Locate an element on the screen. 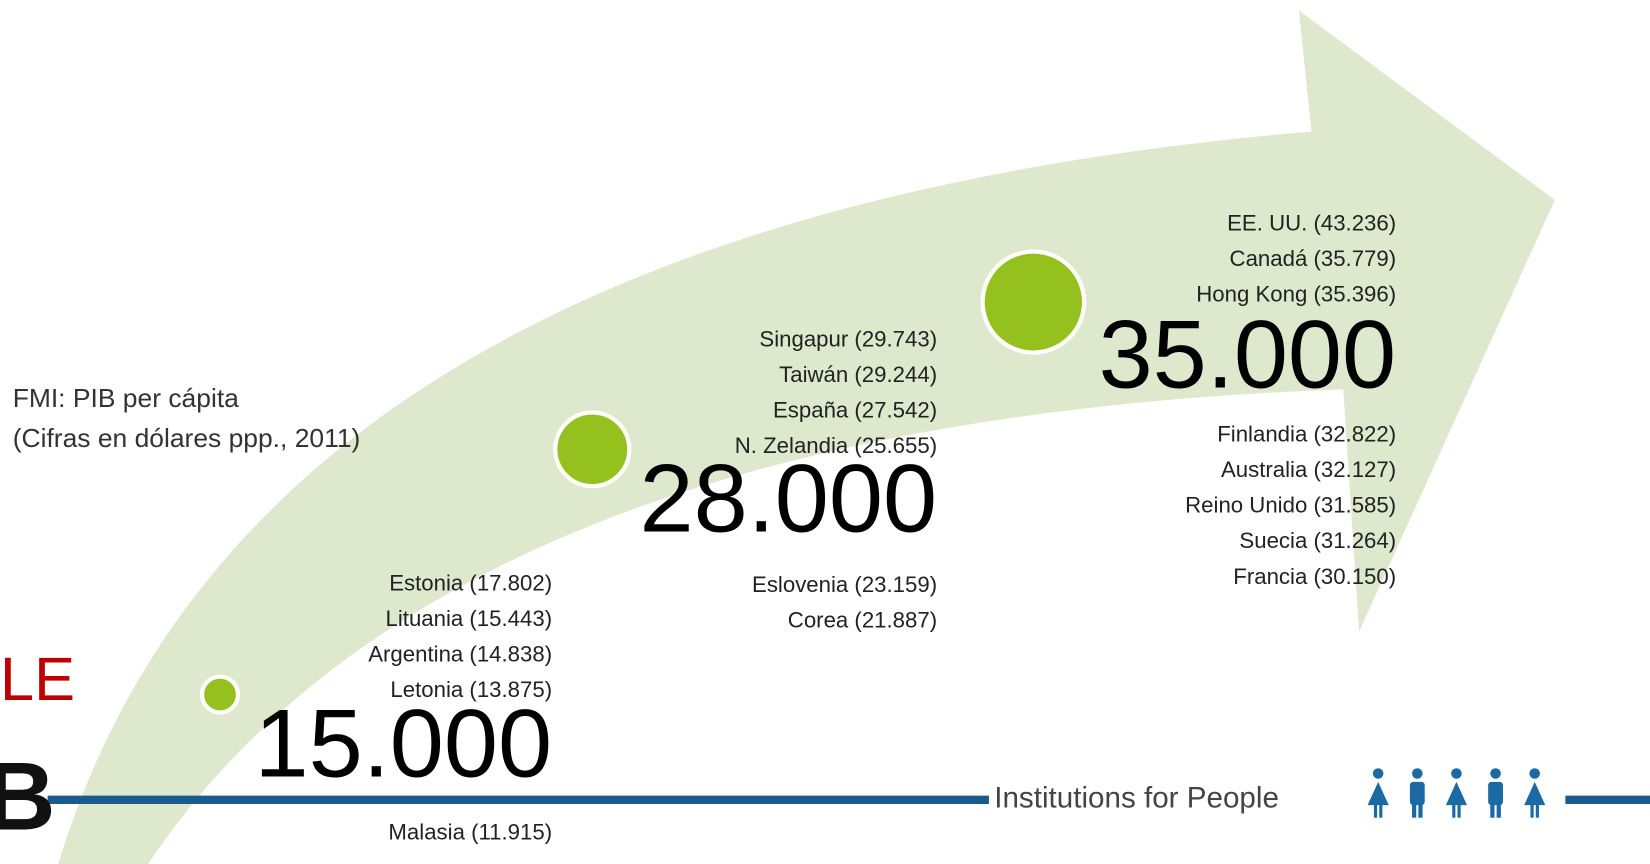 This screenshot has height=864, width=1650. source-line: (Cifras en dólares ppp., 2011) is located at coordinates (187, 438).